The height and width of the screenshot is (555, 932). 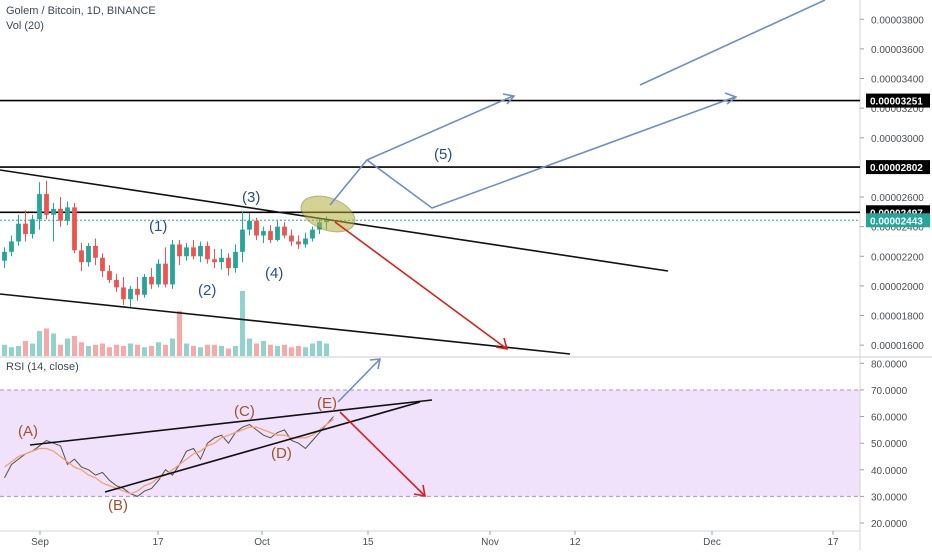 I want to click on price-tick-label: 0.00003400, so click(x=897, y=80).